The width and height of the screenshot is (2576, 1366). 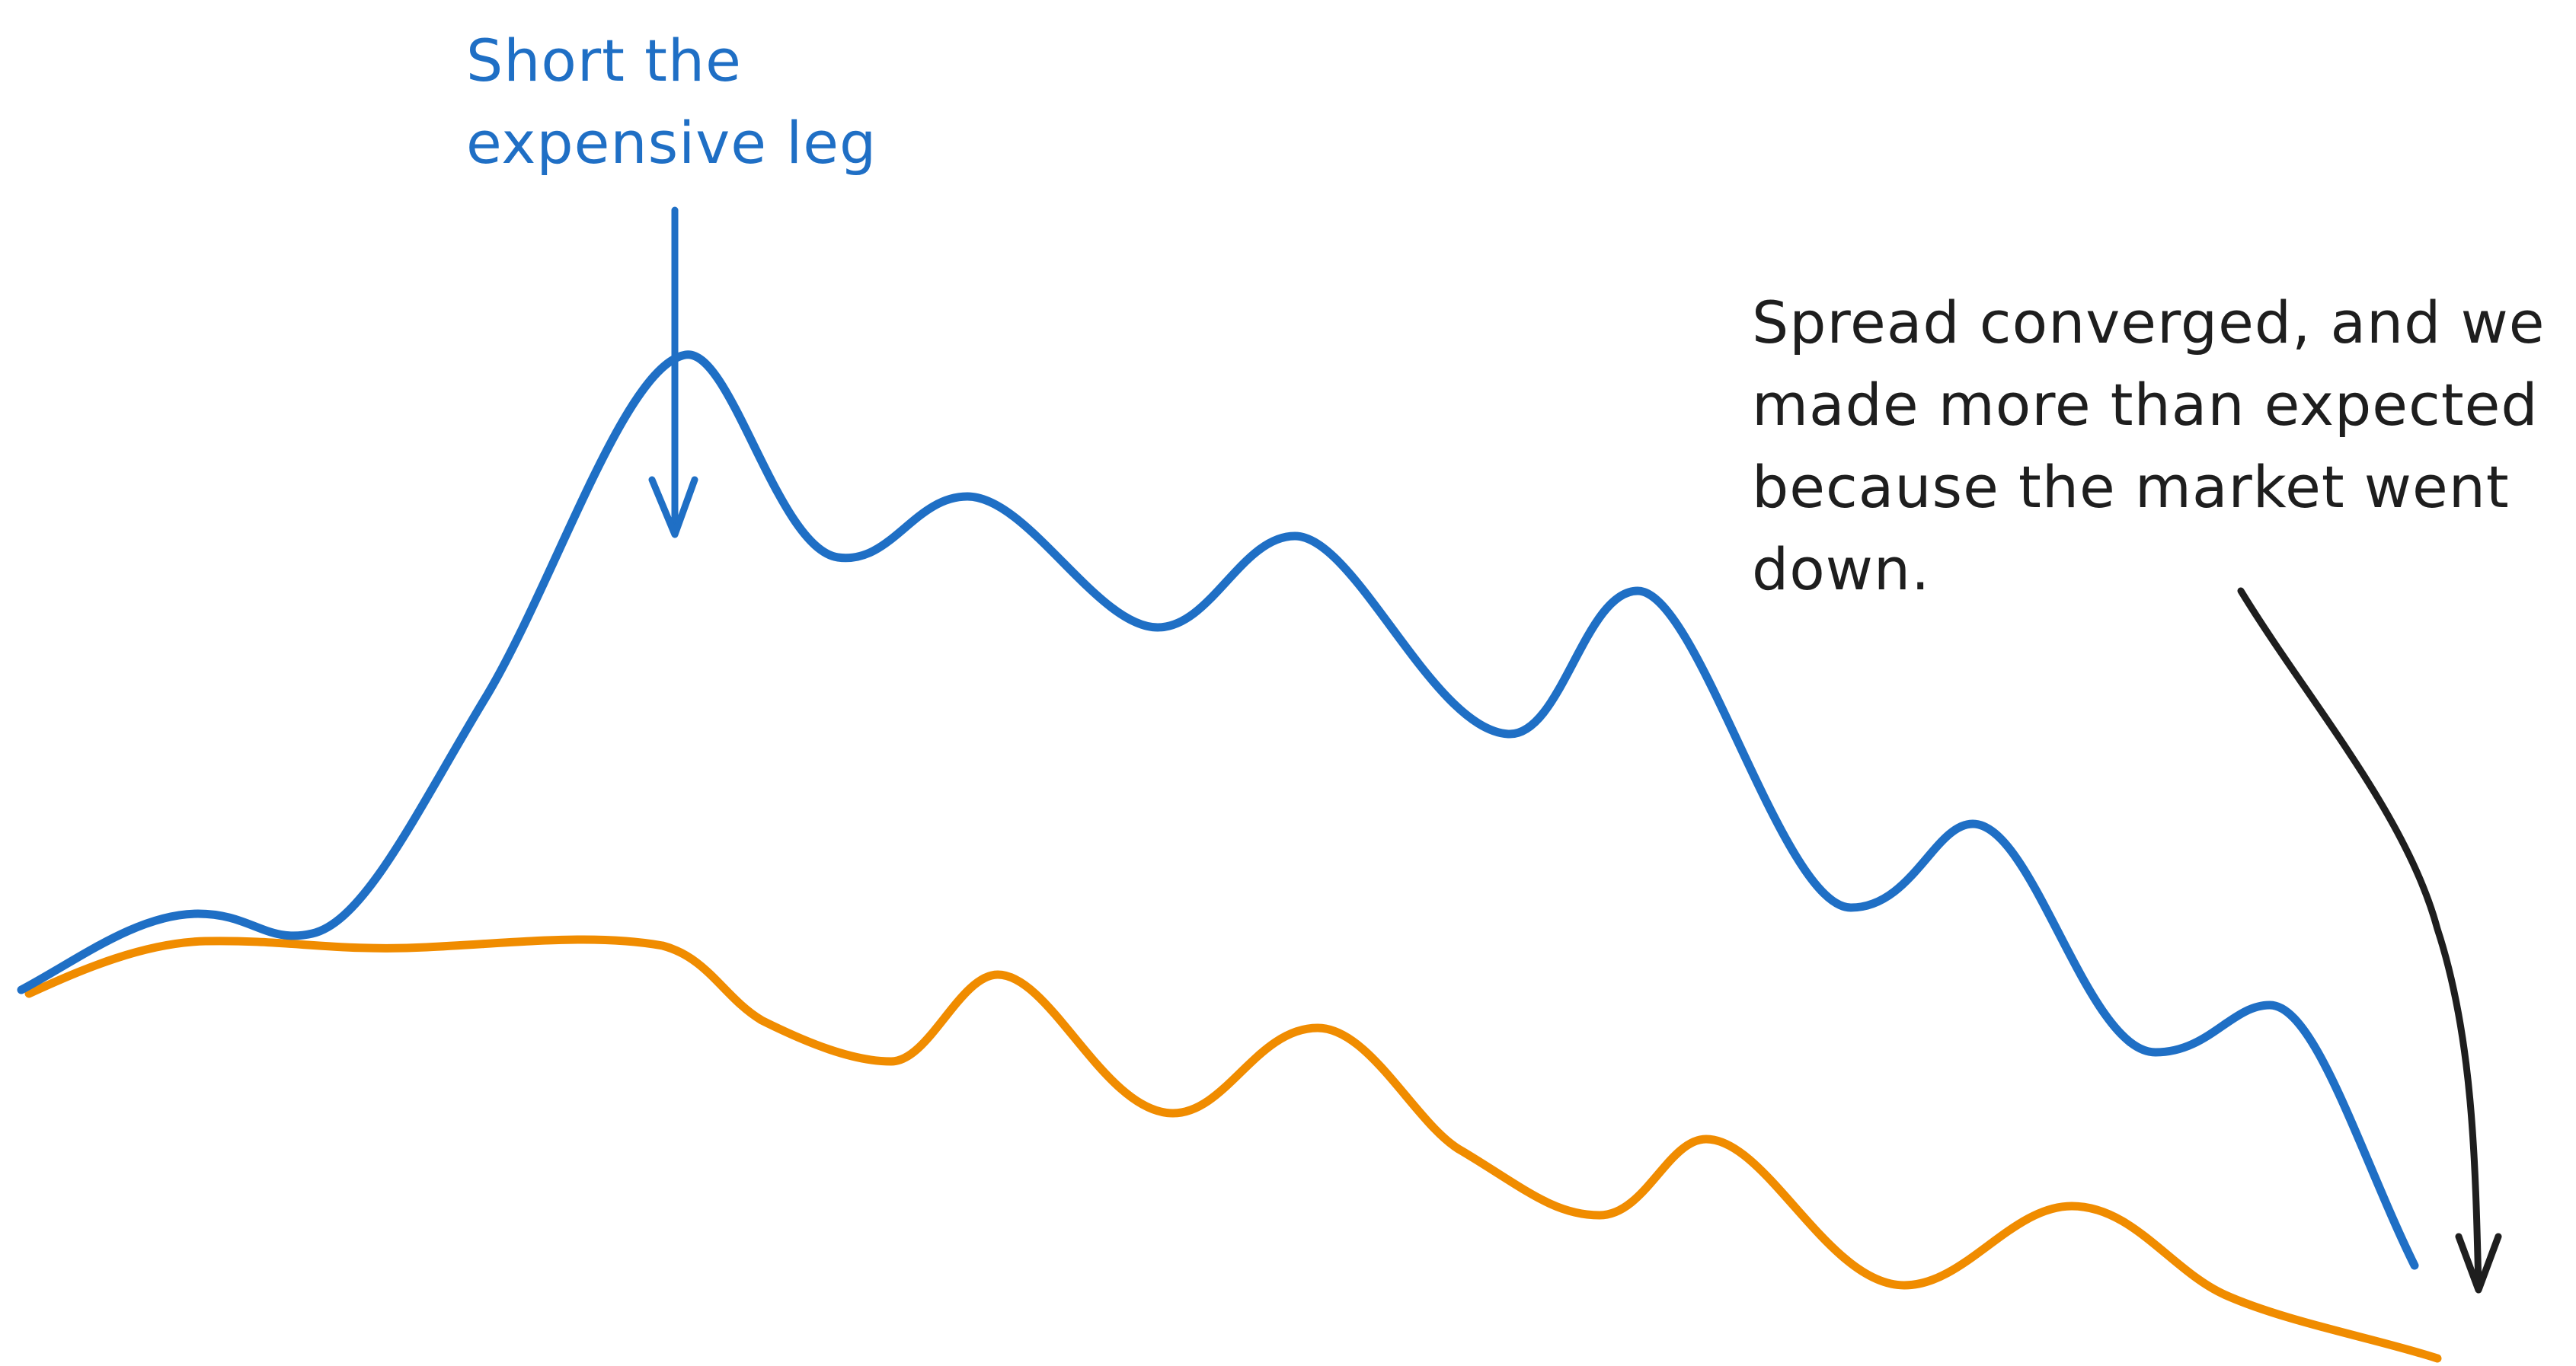 What do you see at coordinates (2146, 405) in the screenshot?
I see `spread-annotation-line: made more than expected` at bounding box center [2146, 405].